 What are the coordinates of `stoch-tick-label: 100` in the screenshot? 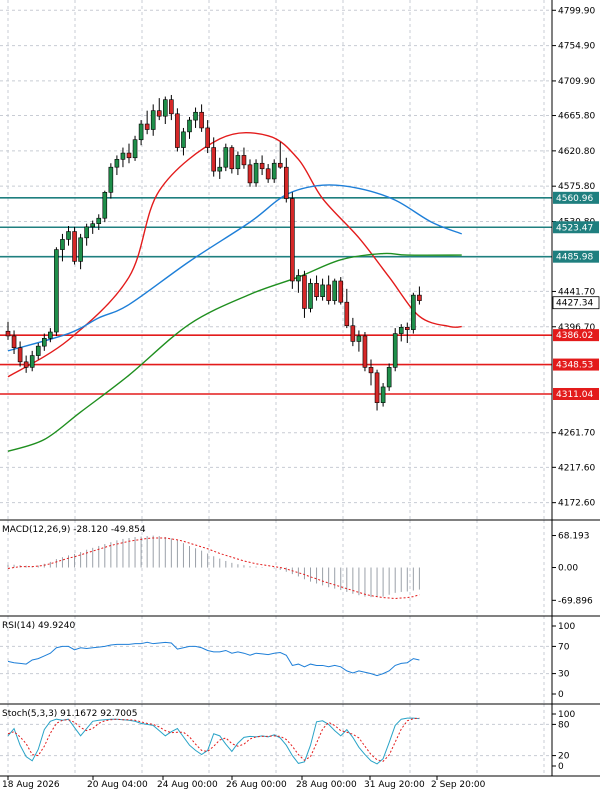 It's located at (566, 715).